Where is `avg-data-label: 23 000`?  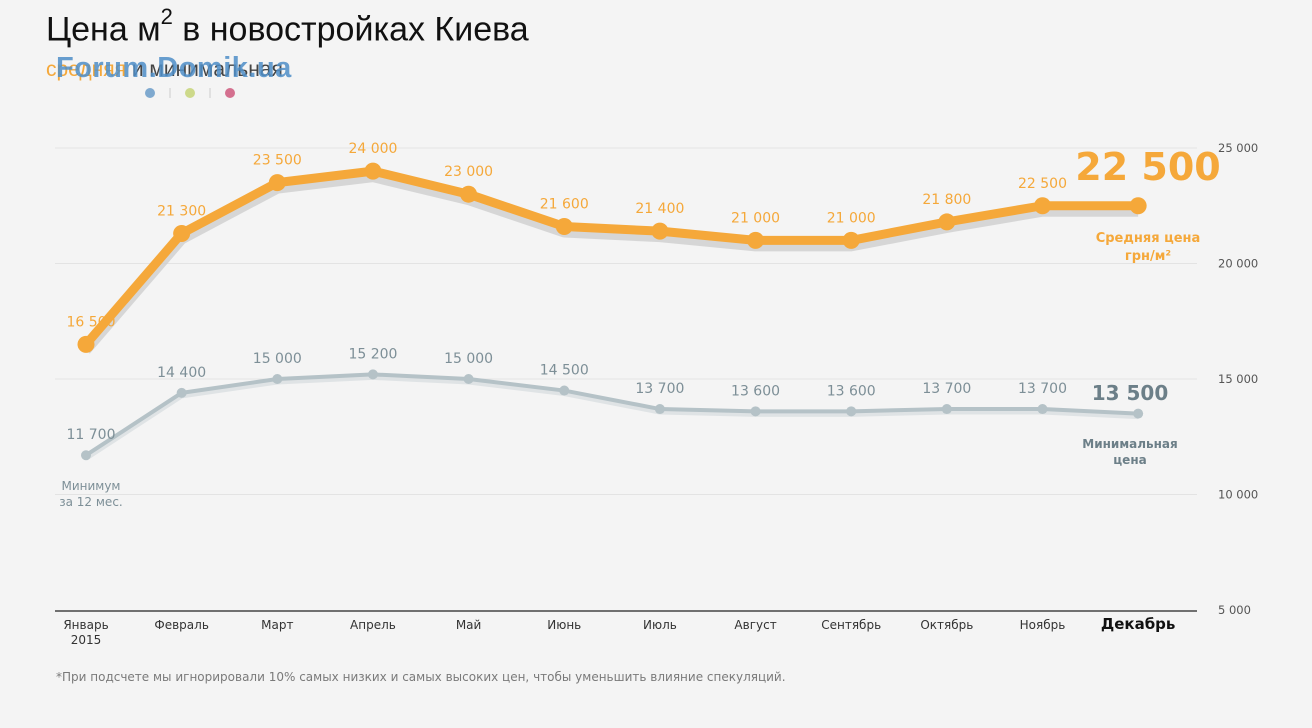
avg-data-label: 23 000 is located at coordinates (468, 172).